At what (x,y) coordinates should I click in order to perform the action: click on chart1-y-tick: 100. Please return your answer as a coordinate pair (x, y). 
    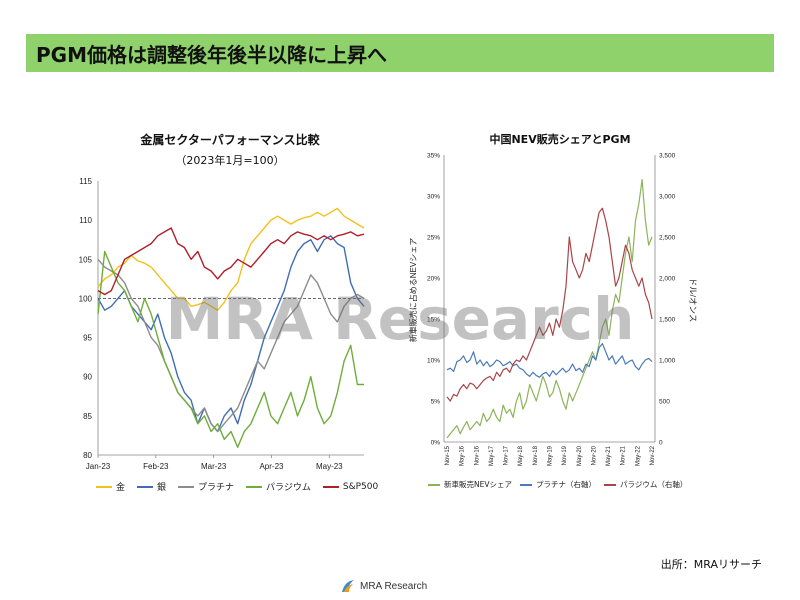
    Looking at the image, I should click on (86, 298).